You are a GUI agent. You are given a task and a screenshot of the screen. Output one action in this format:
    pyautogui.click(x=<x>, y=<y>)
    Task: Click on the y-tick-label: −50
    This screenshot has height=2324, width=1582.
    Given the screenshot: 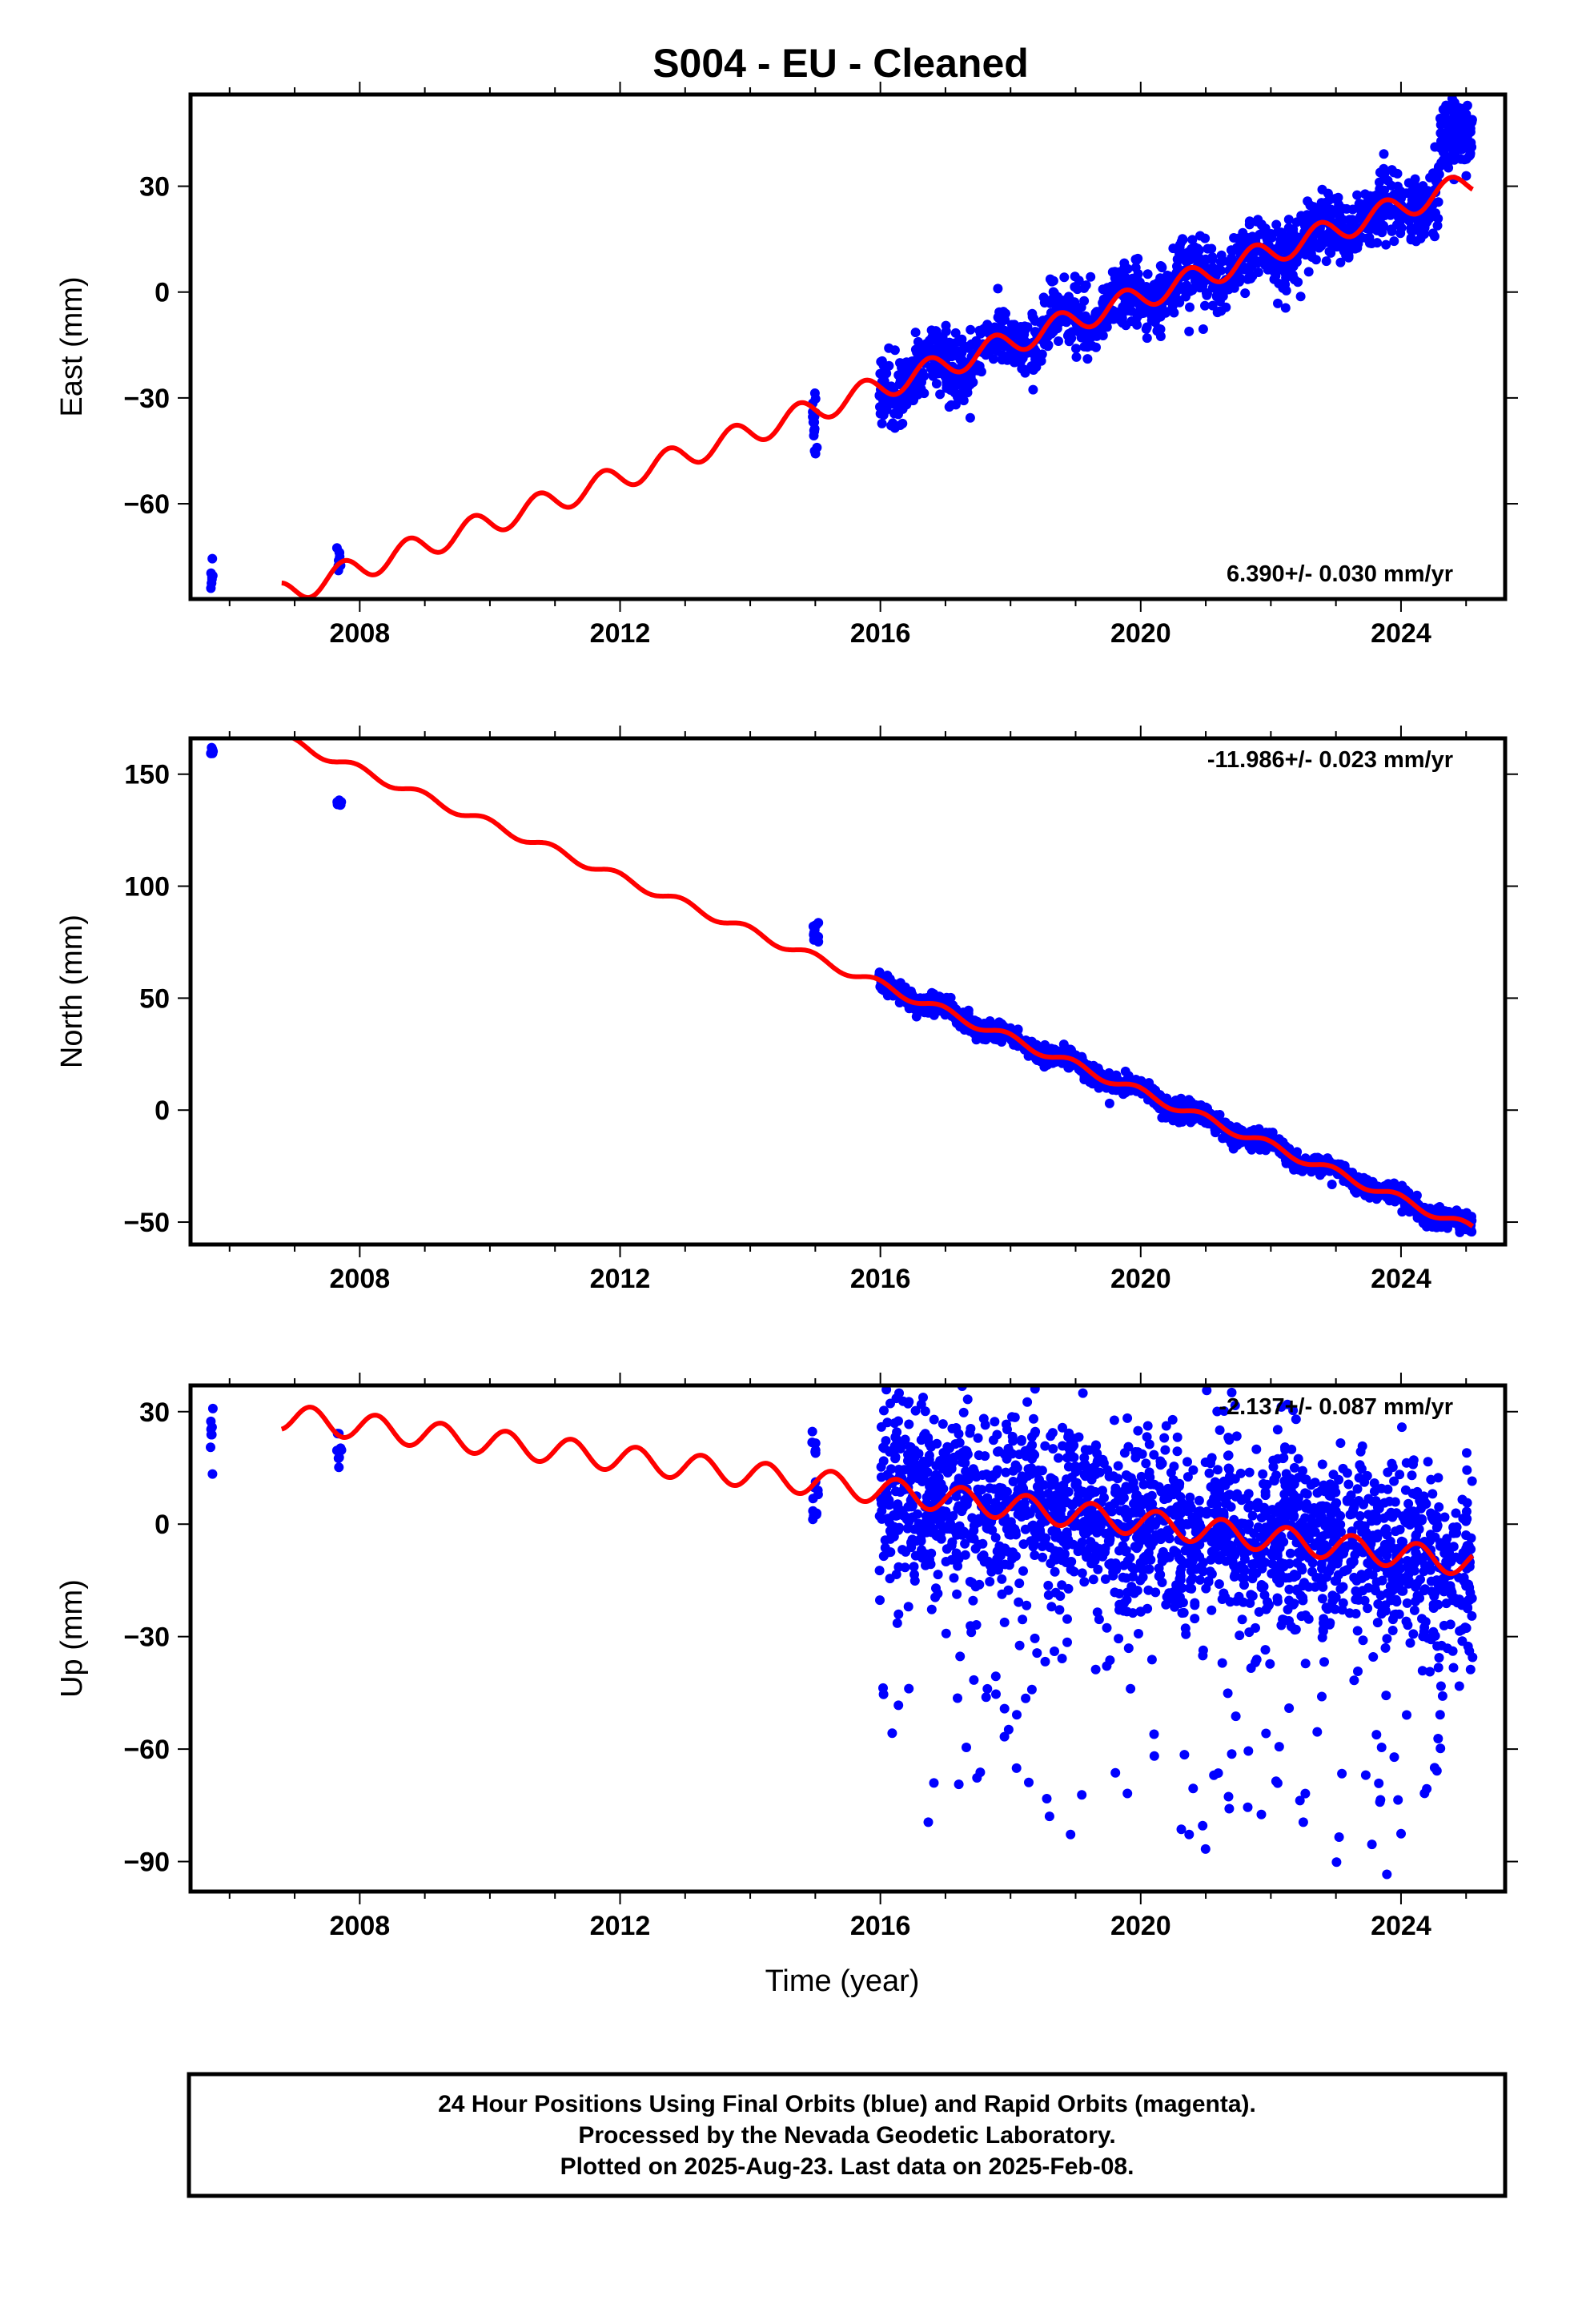 What is the action you would take?
    pyautogui.click(x=146, y=1223)
    